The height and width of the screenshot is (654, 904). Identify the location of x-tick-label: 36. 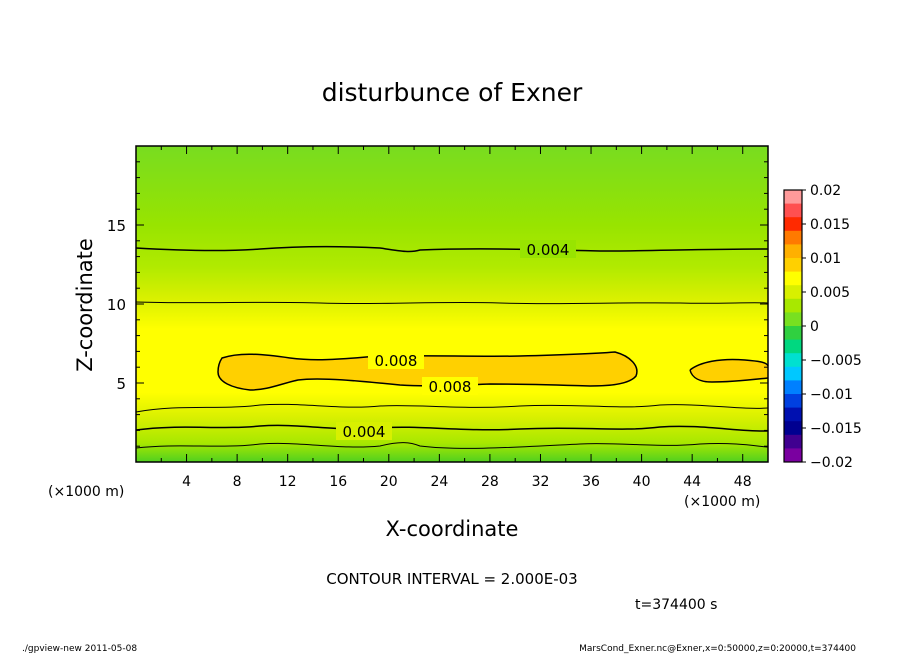
(591, 482).